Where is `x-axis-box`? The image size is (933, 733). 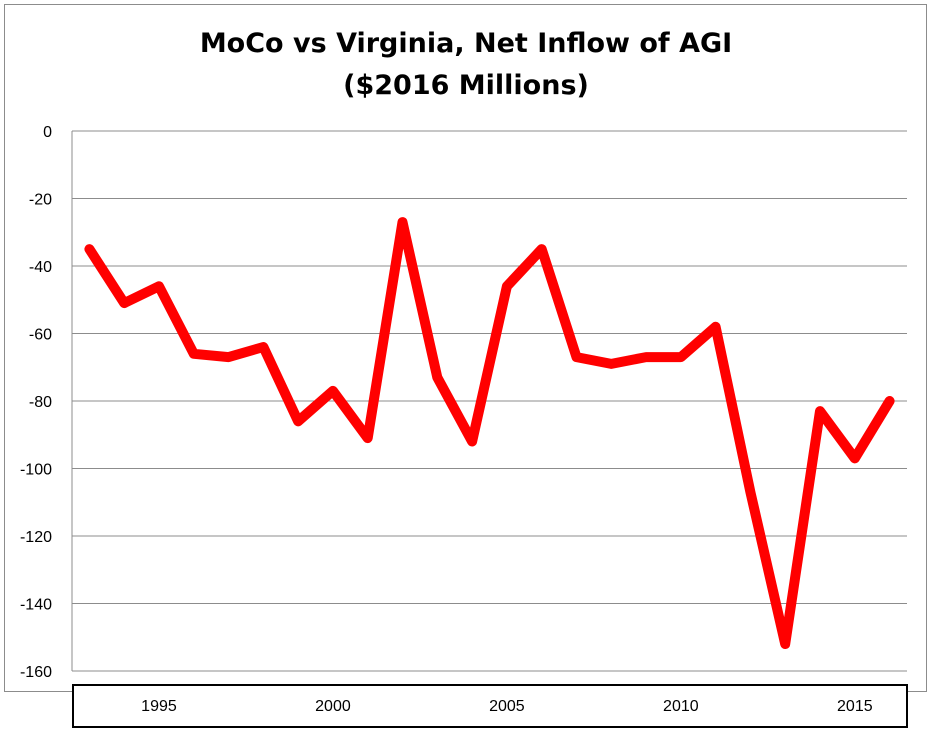
x-axis-box is located at coordinates (490, 706).